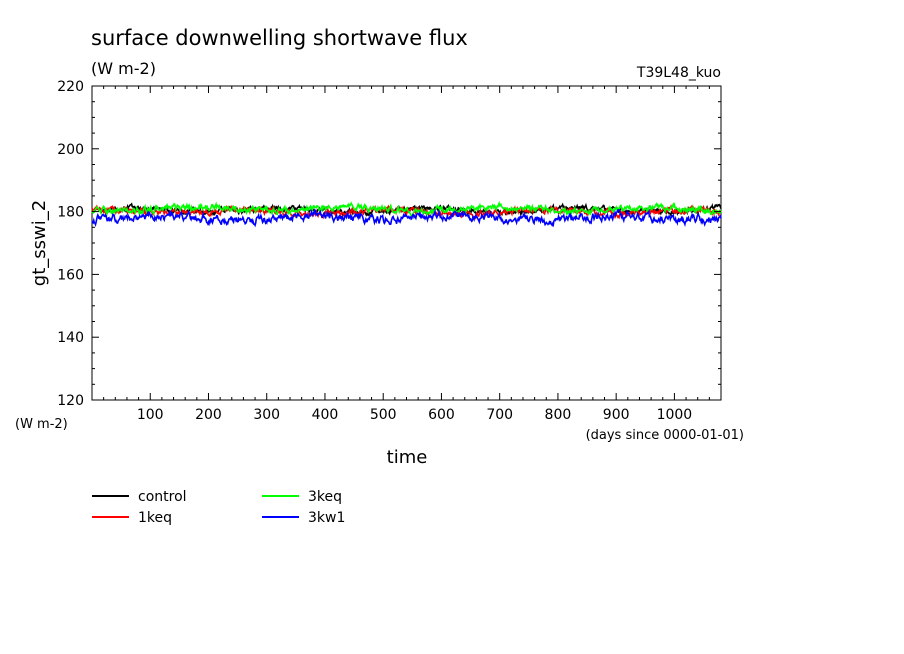 The image size is (904, 654). Describe the element at coordinates (326, 518) in the screenshot. I see `legend-label-3kw1: 3kw1` at that location.